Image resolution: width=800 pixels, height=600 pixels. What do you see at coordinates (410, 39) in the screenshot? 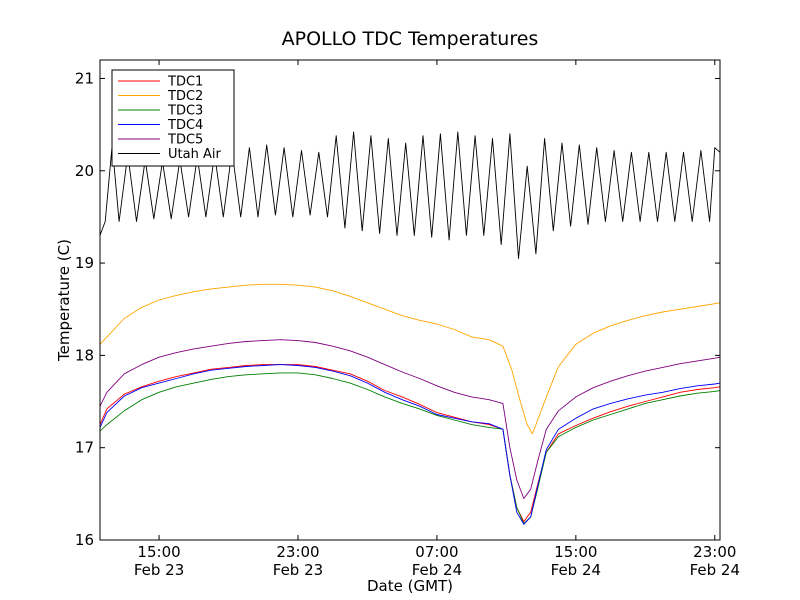
I see `chart-title: APOLLO TDC Temperatures` at bounding box center [410, 39].